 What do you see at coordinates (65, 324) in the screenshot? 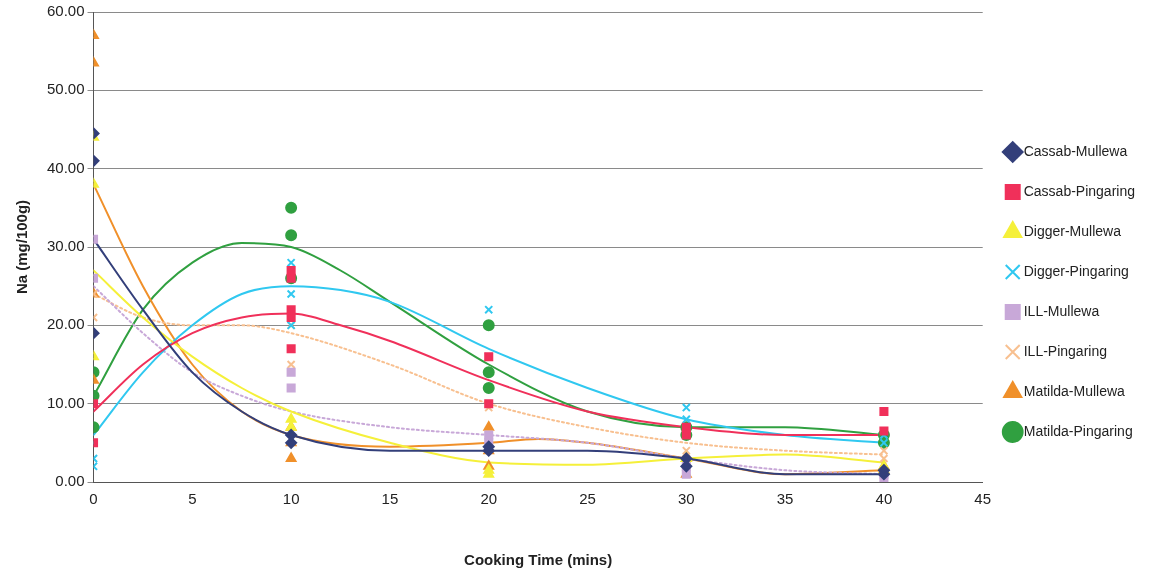
I see `y-tick-label: 20.00` at bounding box center [65, 324].